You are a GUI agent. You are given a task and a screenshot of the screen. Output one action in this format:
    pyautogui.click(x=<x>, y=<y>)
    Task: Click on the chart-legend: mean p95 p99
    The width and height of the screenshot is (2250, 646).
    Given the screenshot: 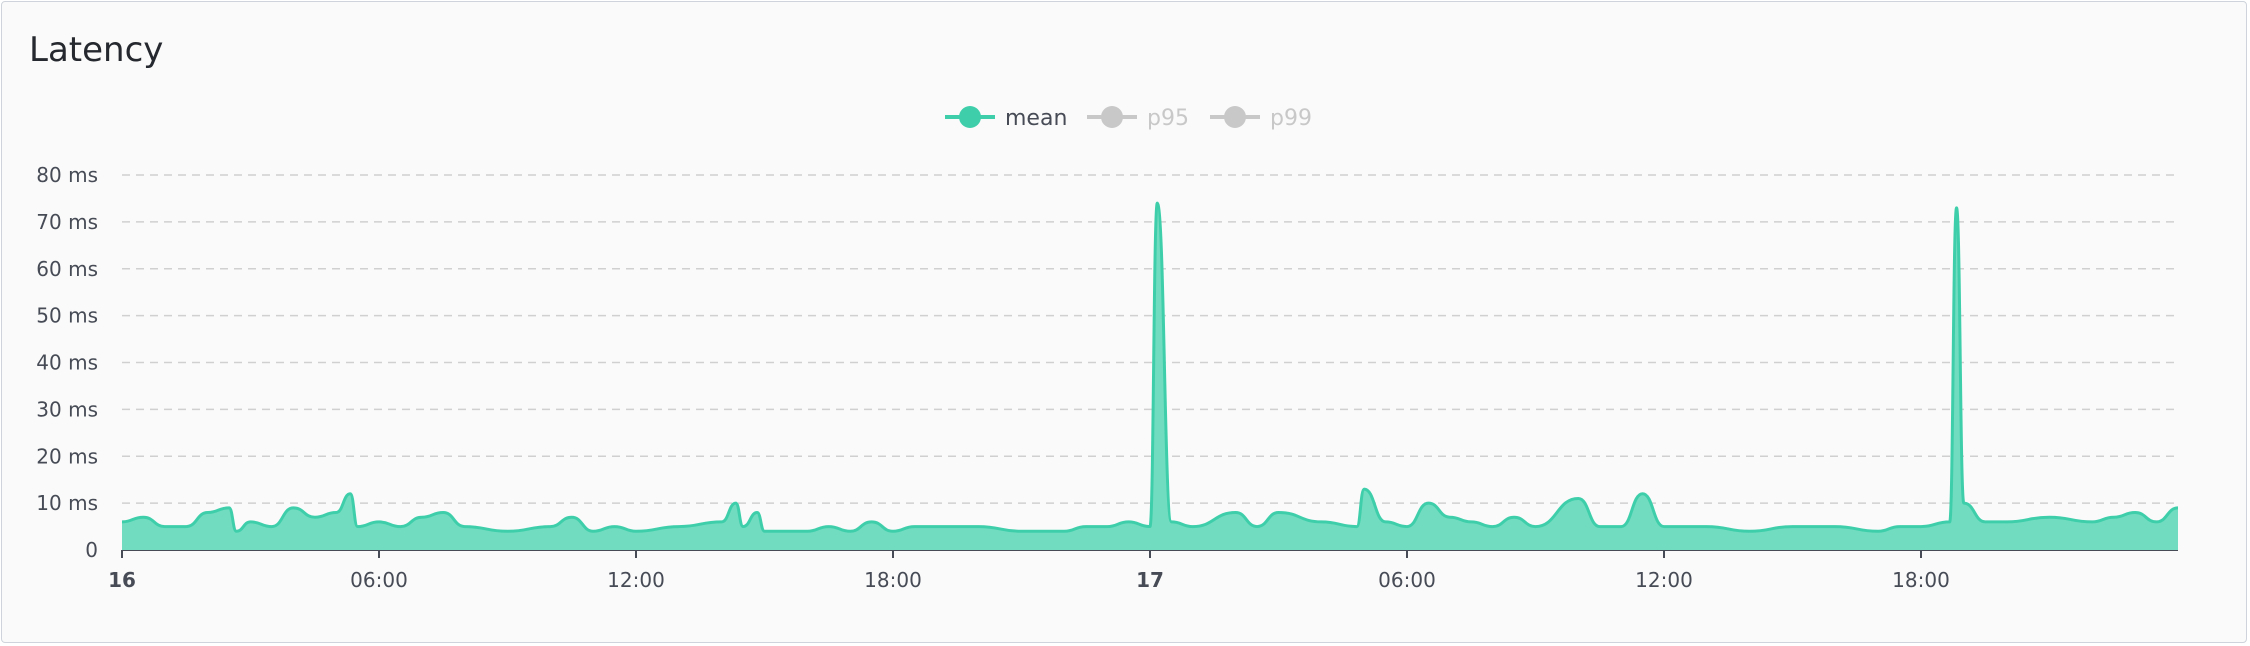 What is the action you would take?
    pyautogui.click(x=1128, y=118)
    